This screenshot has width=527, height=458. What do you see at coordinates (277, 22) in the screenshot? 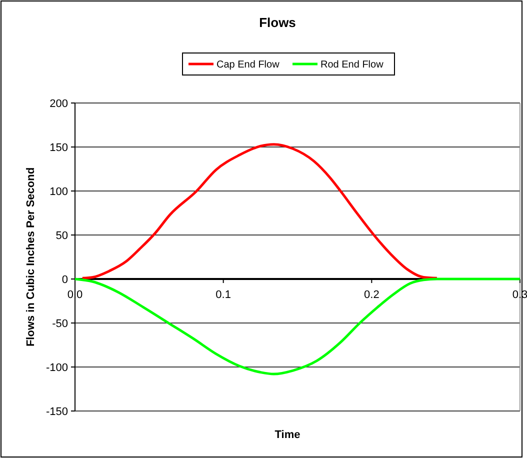
I see `chart-title: Flows` at bounding box center [277, 22].